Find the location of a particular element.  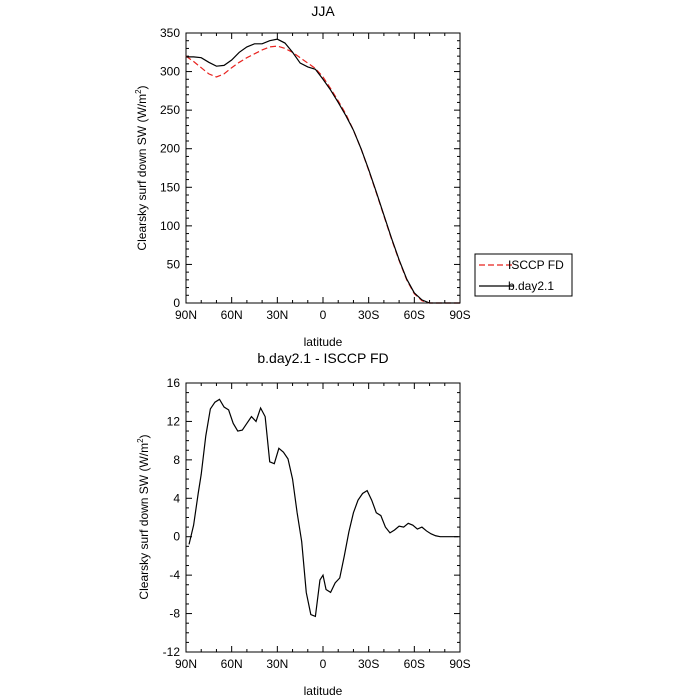

legend-box is located at coordinates (523, 275).